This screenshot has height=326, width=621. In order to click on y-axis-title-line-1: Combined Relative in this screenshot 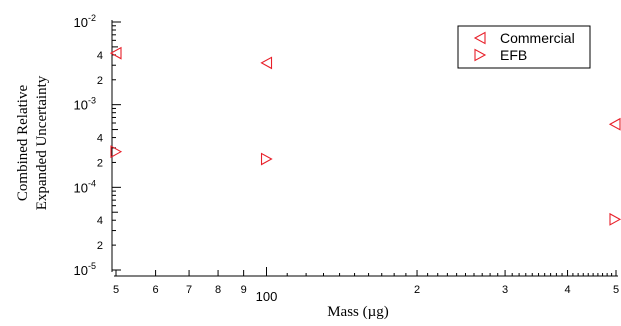, I will do `click(23, 143)`.